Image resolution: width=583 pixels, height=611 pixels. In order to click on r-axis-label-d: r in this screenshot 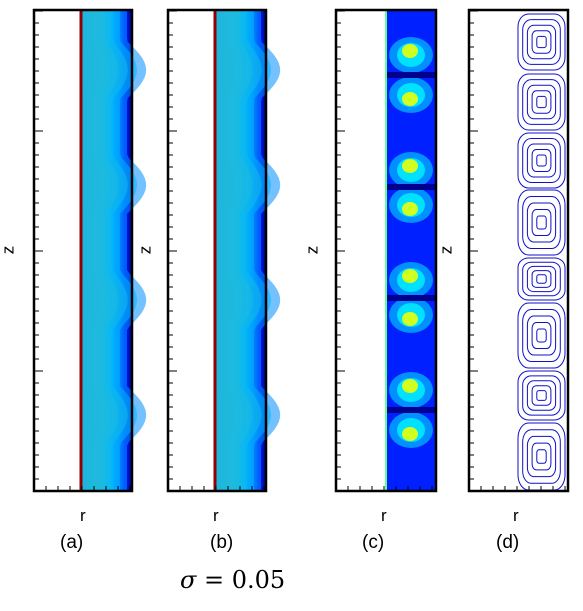, I will do `click(516, 515)`.